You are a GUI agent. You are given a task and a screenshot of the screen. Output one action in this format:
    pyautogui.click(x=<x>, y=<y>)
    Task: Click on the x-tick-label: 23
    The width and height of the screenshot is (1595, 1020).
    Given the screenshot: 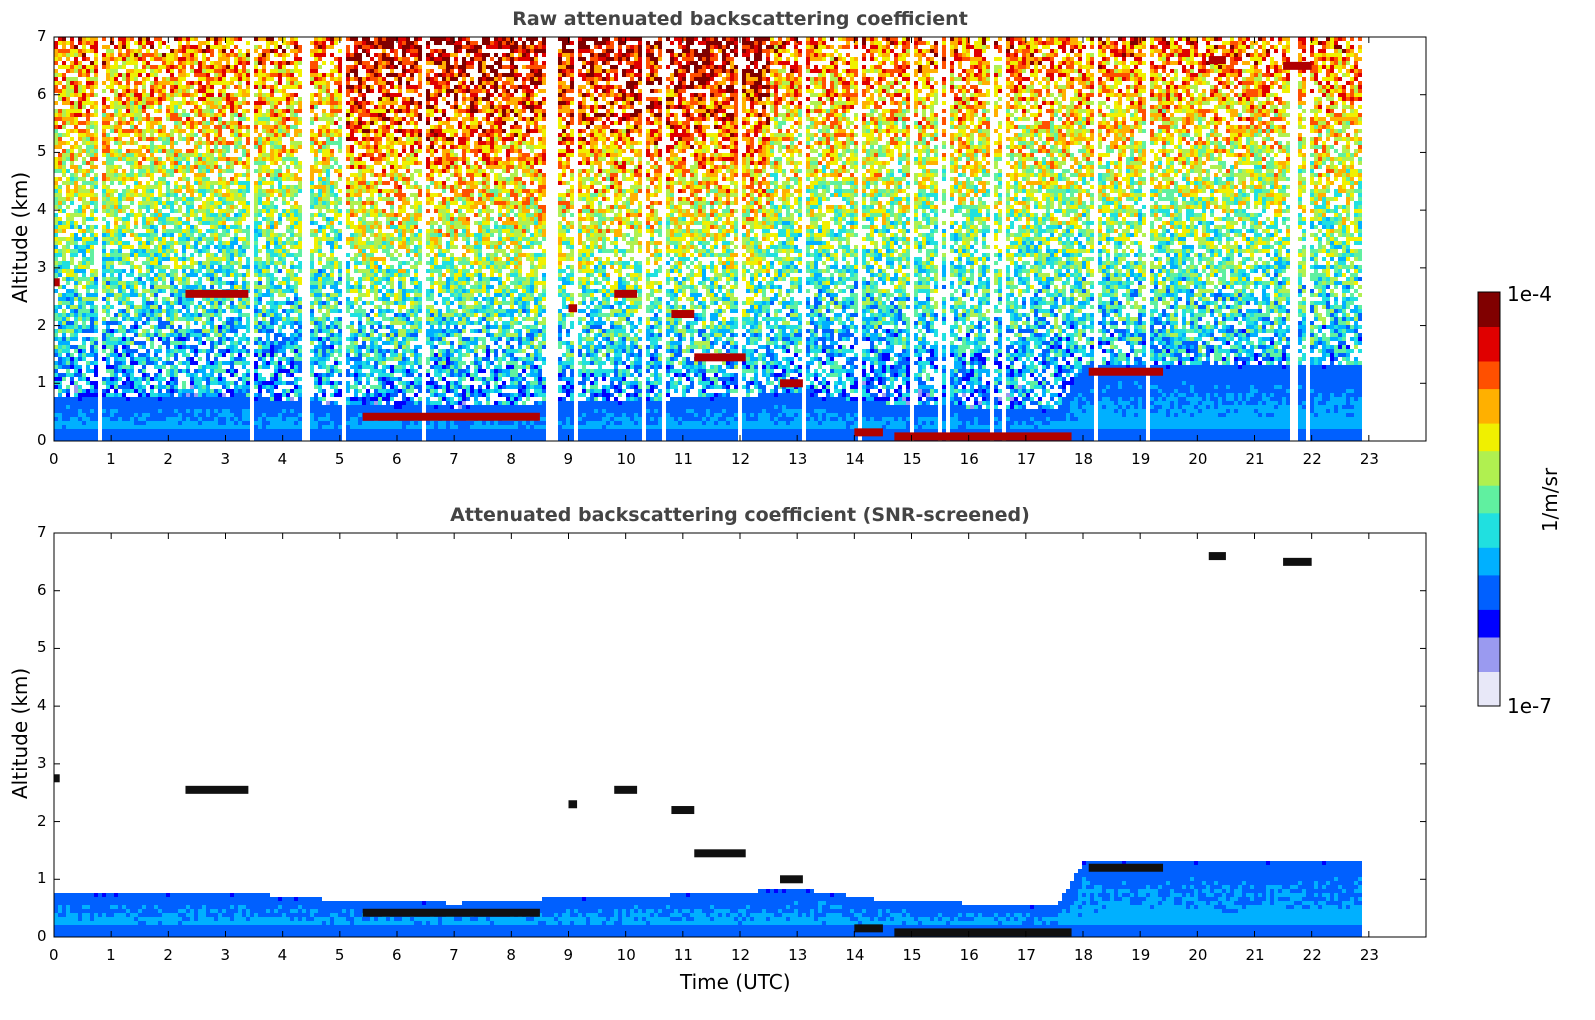 What is the action you would take?
    pyautogui.click(x=1369, y=955)
    